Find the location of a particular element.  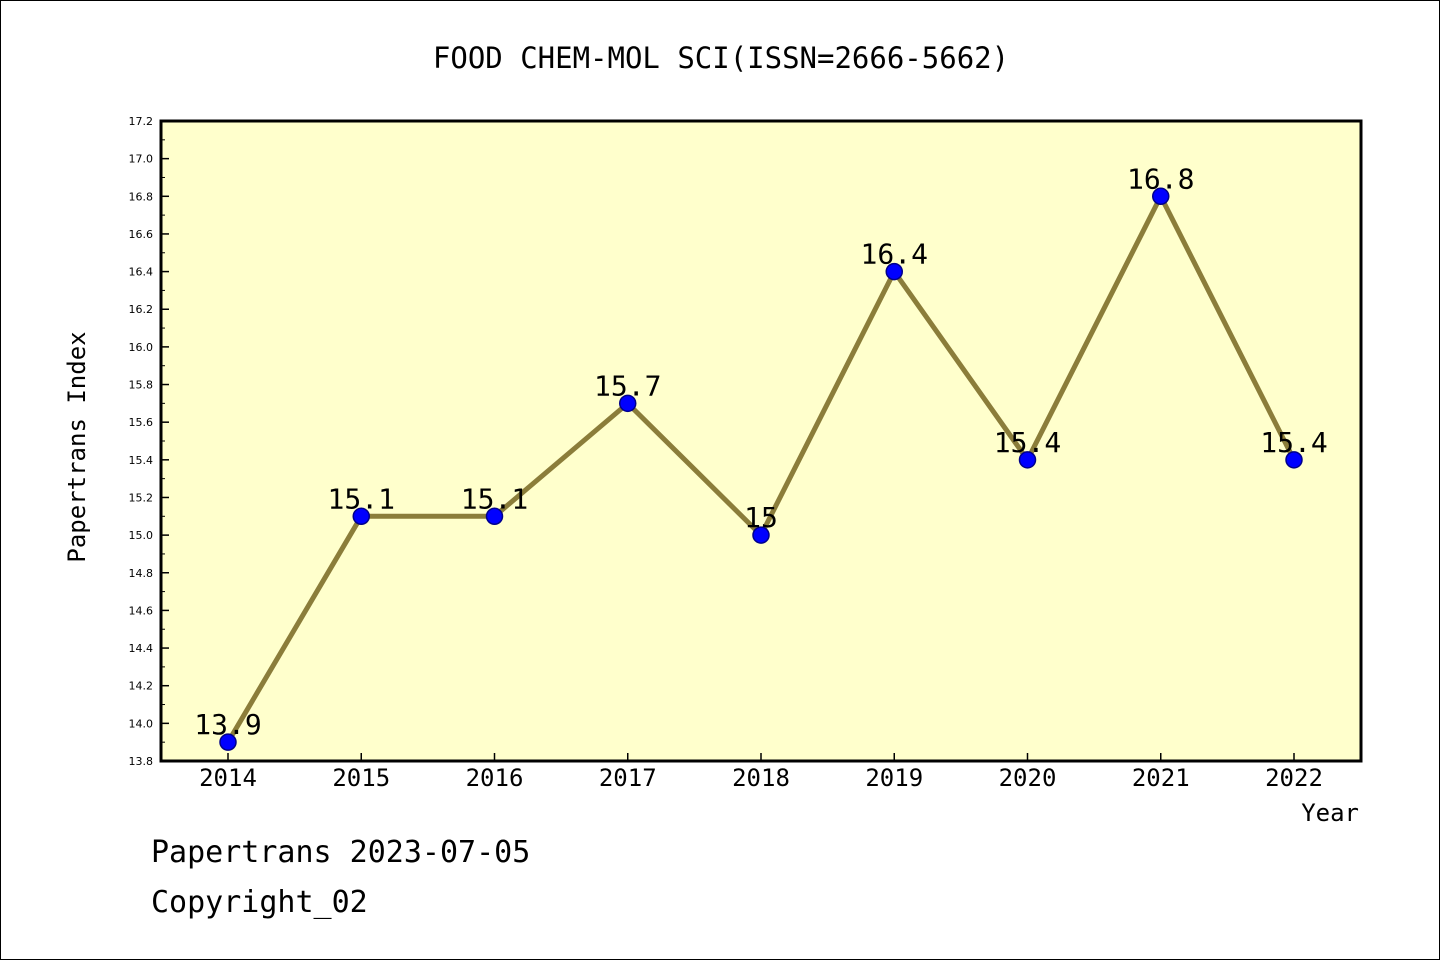

y-tick-label: 16.6 is located at coordinates (141, 234).